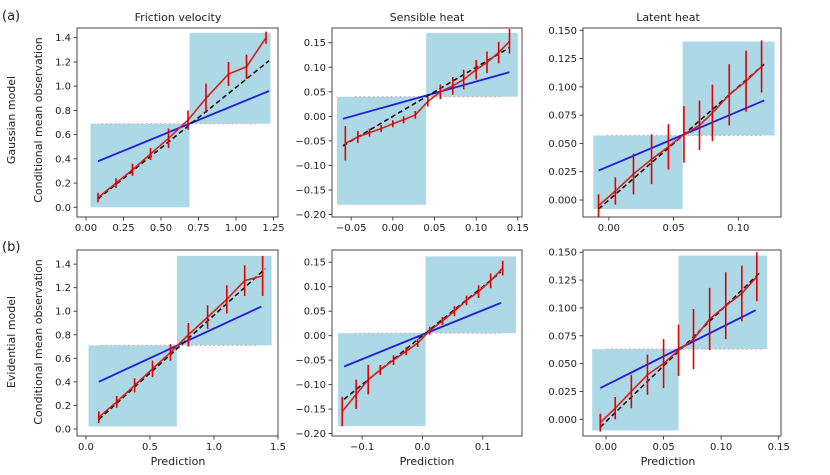  I want to click on x-tick-label: 0.75, so click(198, 228).